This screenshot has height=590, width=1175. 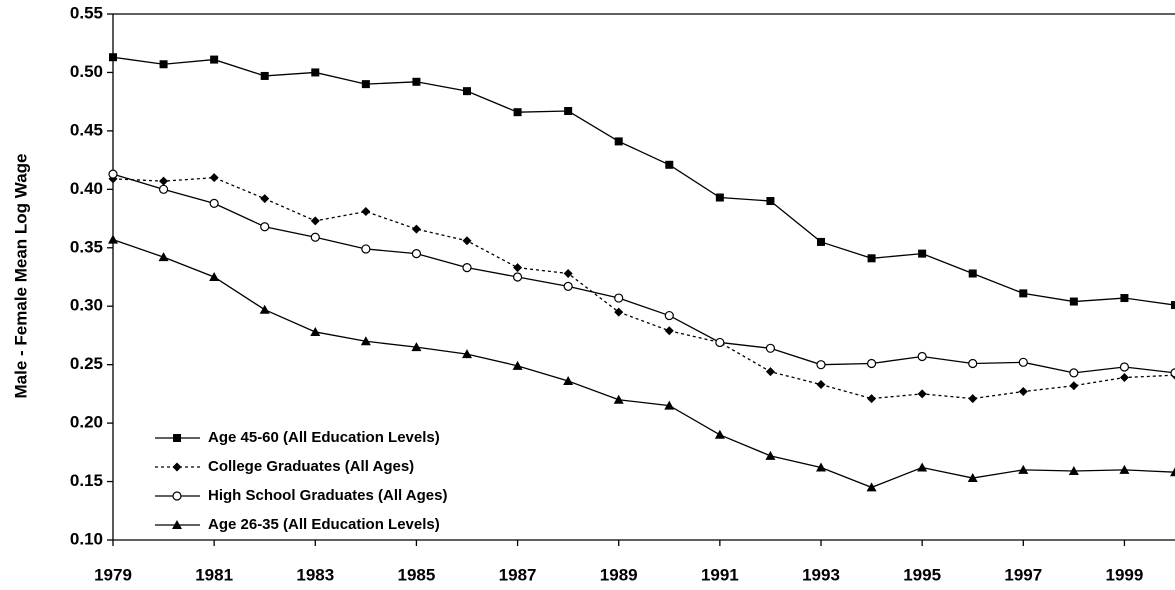 What do you see at coordinates (619, 574) in the screenshot?
I see `x-tick-label: 1989` at bounding box center [619, 574].